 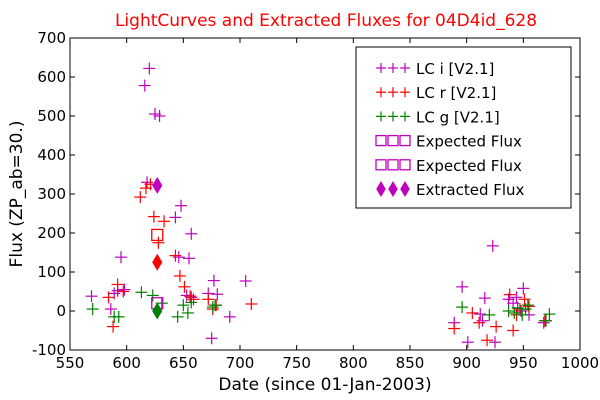 What do you see at coordinates (51, 77) in the screenshot?
I see `y-tick-label: 600` at bounding box center [51, 77].